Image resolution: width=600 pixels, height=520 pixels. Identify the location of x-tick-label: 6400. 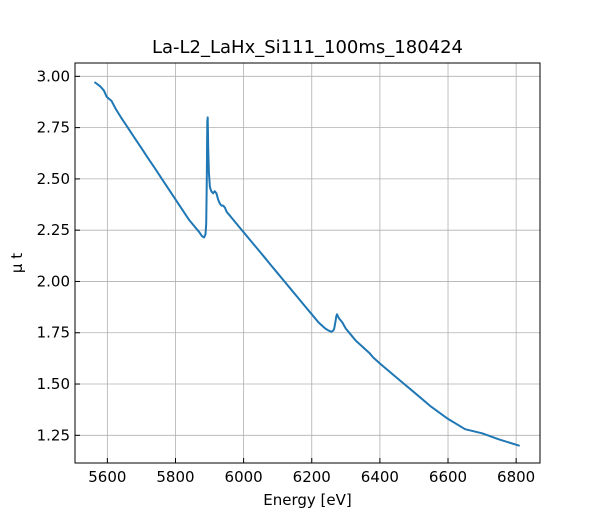
(380, 477).